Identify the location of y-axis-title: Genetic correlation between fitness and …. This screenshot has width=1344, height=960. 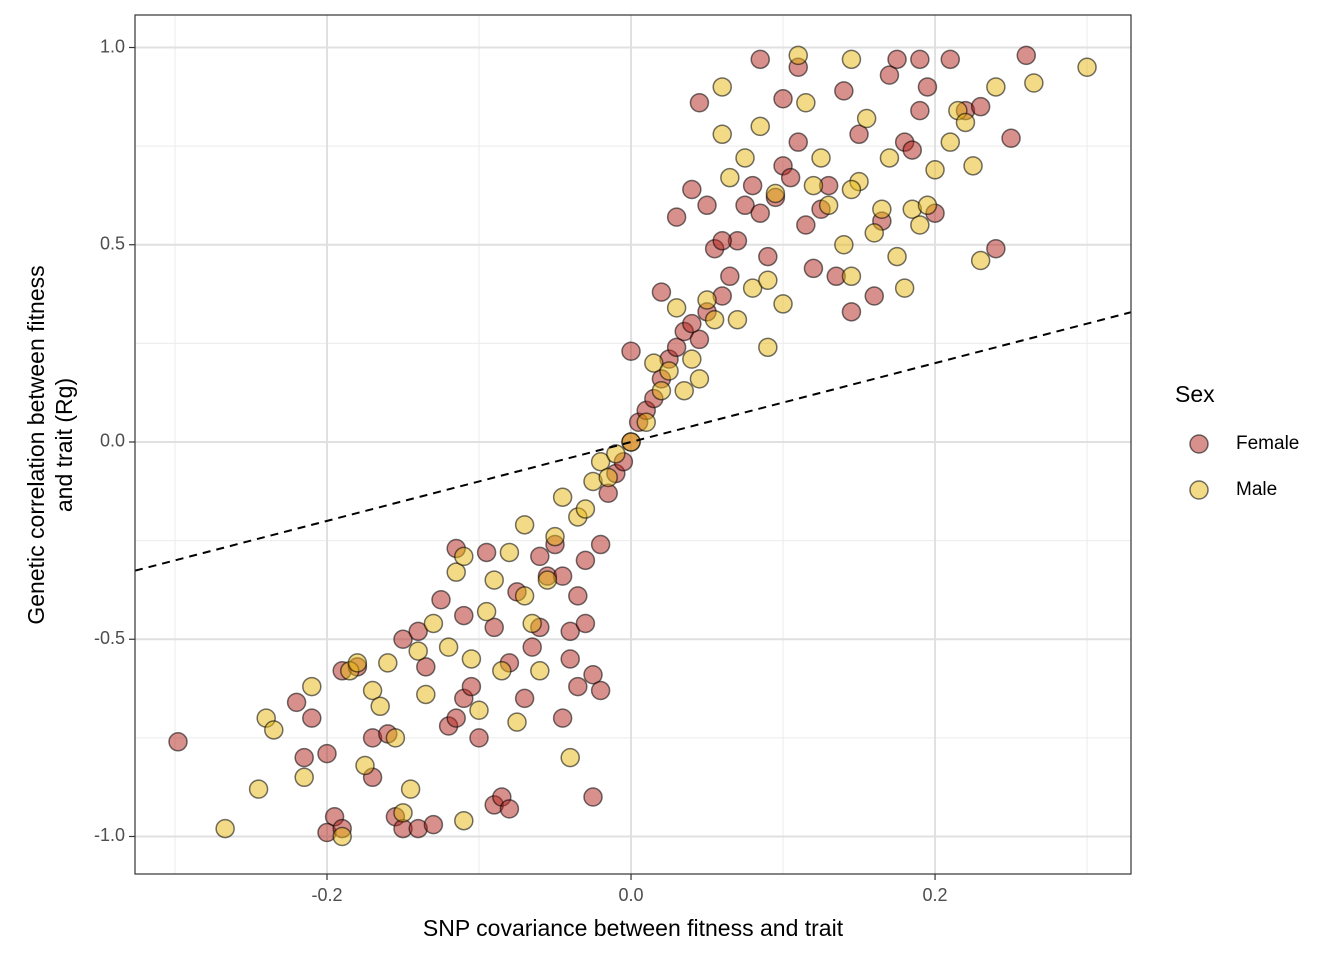
(50, 444).